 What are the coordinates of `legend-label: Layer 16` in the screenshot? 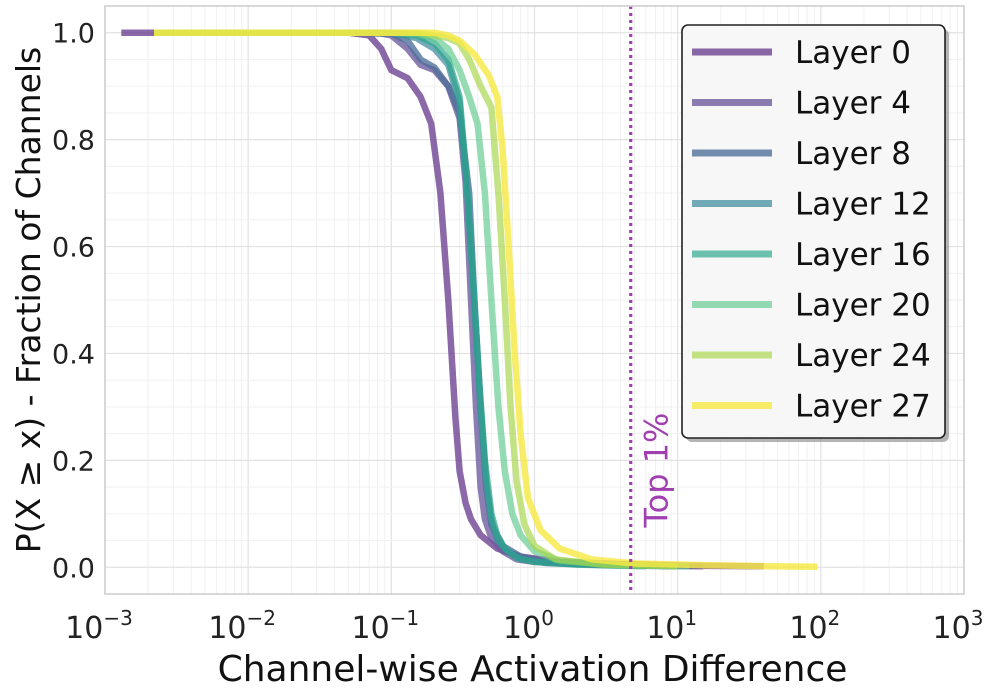 It's located at (863, 255).